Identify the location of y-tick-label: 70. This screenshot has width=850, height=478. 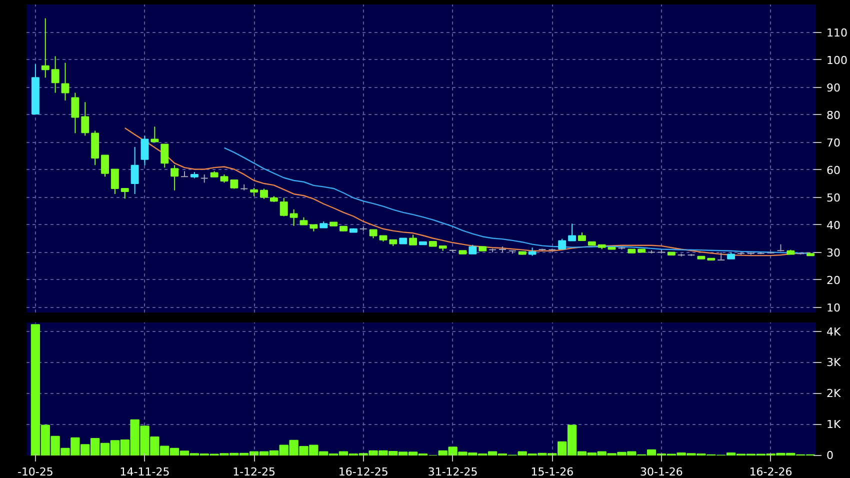
(833, 143).